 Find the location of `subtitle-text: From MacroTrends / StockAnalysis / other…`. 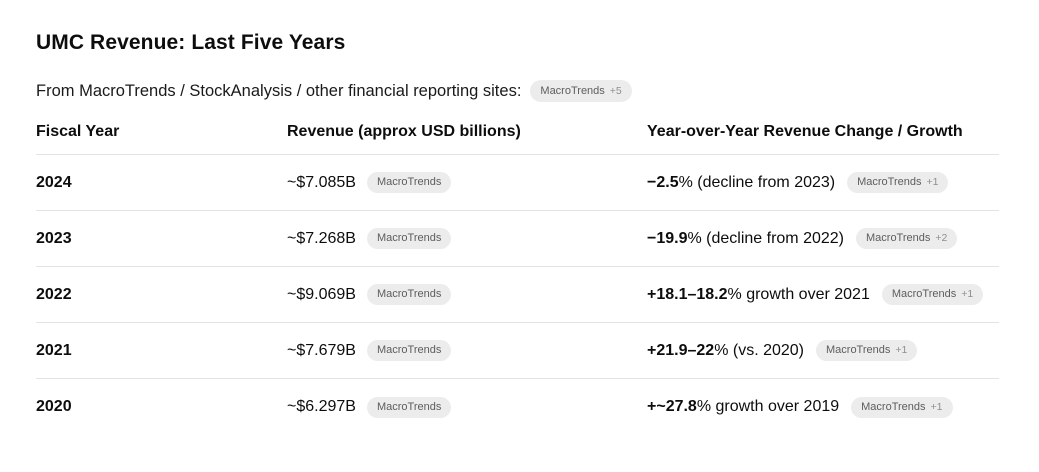

subtitle-text: From MacroTrends / StockAnalysis / other… is located at coordinates (279, 91).